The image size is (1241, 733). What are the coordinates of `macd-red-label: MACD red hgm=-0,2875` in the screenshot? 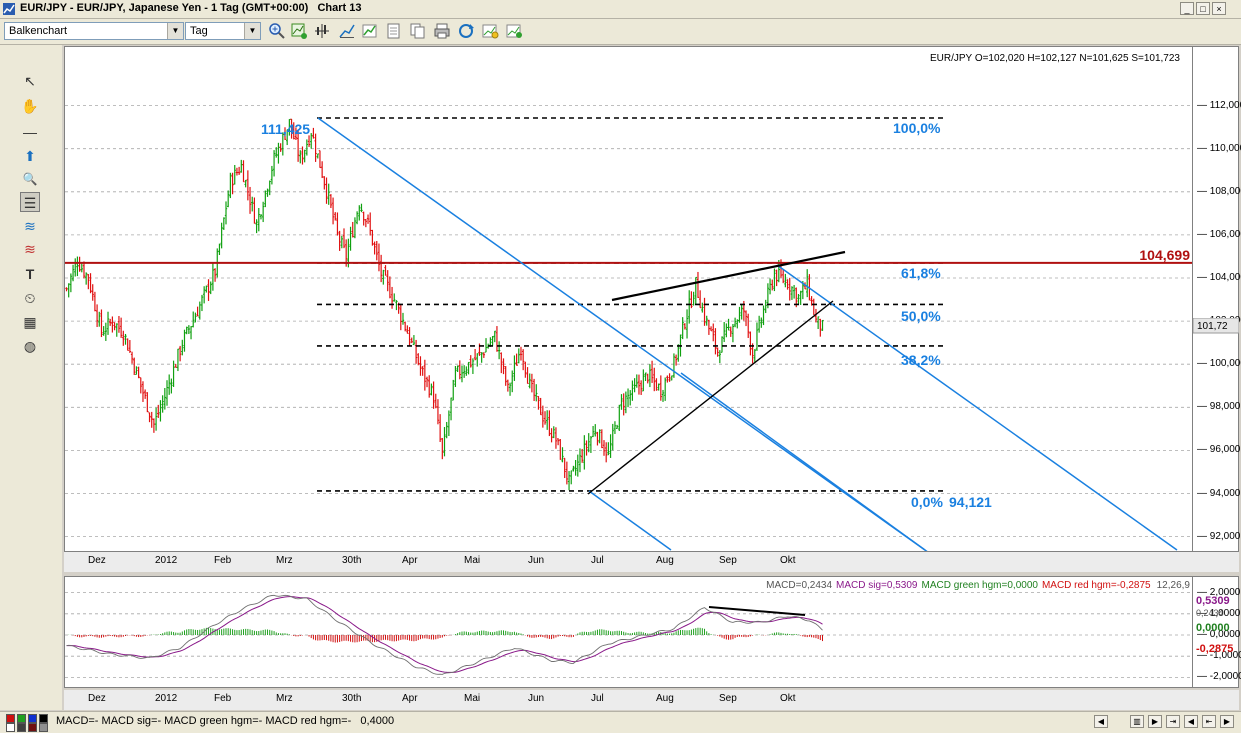 It's located at (1096, 585).